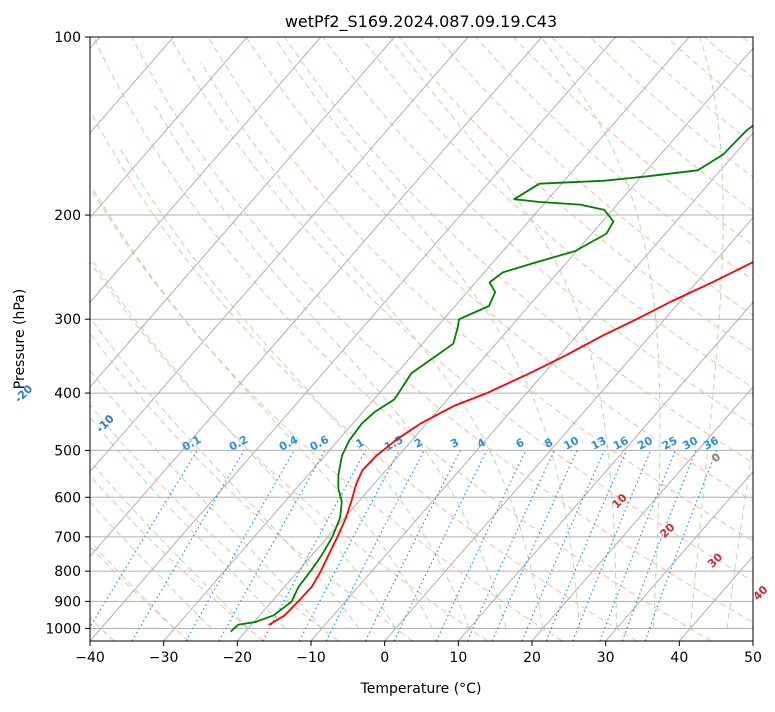 The image size is (775, 712). I want to click on x-tick-label: −30, so click(164, 658).